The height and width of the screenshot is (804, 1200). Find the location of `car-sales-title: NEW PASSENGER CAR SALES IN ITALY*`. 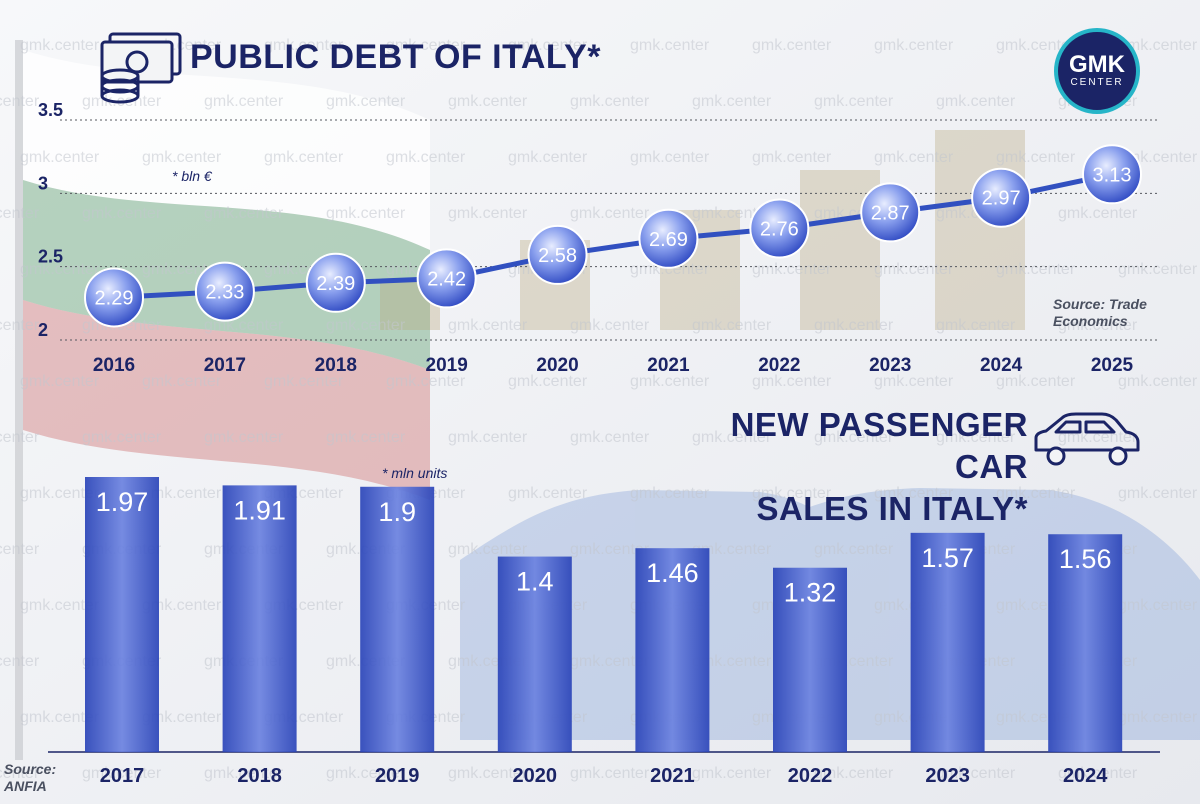

car-sales-title: NEW PASSENGER CAR SALES IN ITALY* is located at coordinates (838, 467).